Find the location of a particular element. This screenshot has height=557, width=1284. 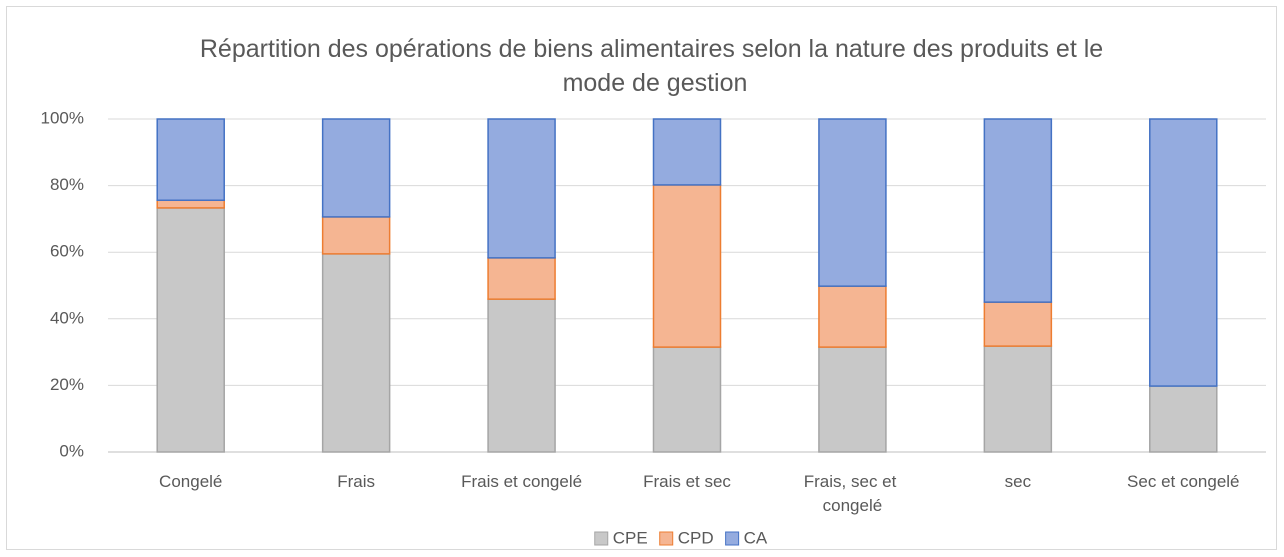

legend-label: CA is located at coordinates (756, 537).